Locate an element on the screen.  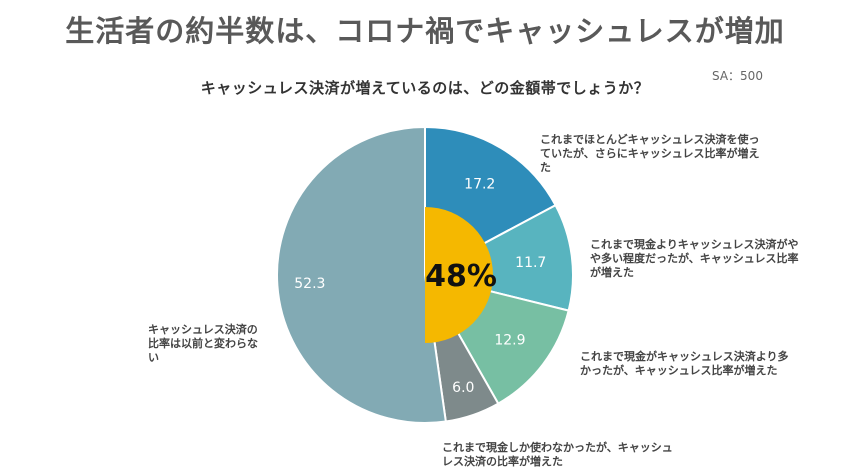
slice-value-label: 6.0 is located at coordinates (463, 388).